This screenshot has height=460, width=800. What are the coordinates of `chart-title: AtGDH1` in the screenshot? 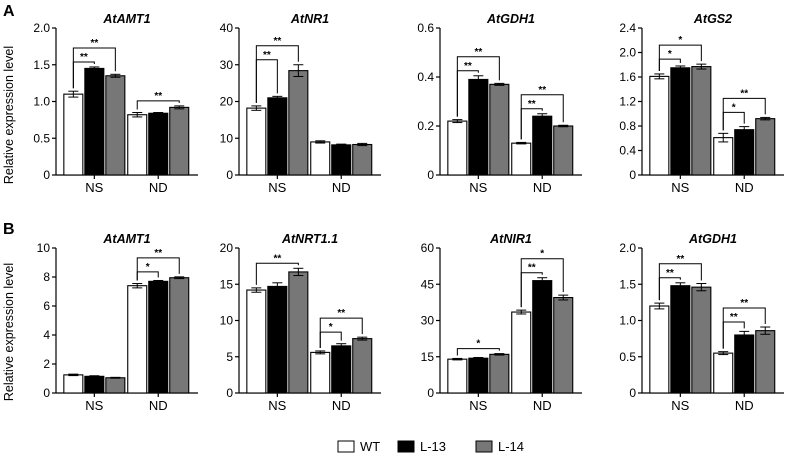 It's located at (510, 19).